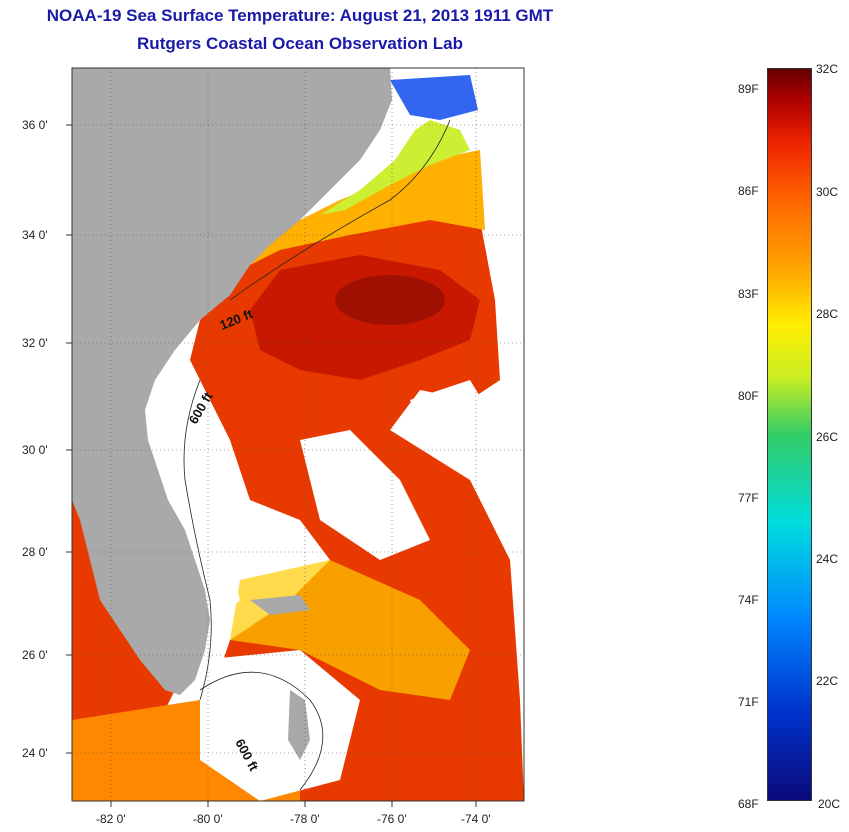 The height and width of the screenshot is (832, 849). What do you see at coordinates (748, 498) in the screenshot?
I see `colorbar-f-77: 77F` at bounding box center [748, 498].